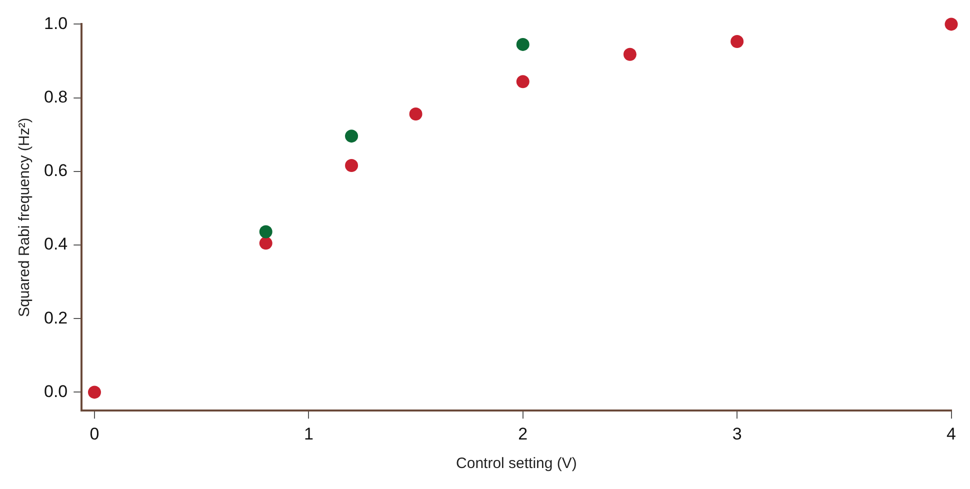 The width and height of the screenshot is (970, 489). I want to click on y-tick-label: 0.4, so click(56, 244).